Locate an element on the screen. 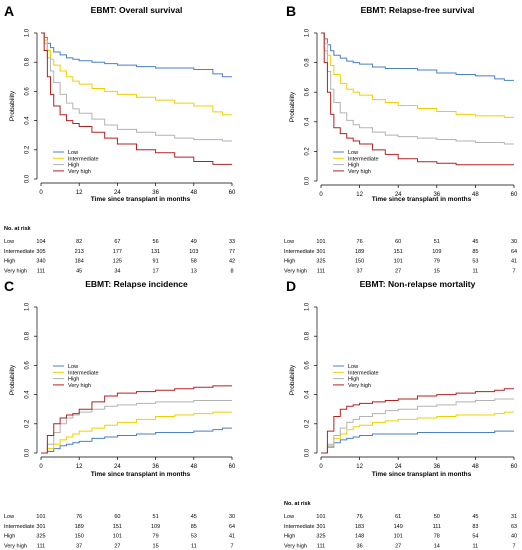  risk-table-cell: 37 is located at coordinates (79, 546).